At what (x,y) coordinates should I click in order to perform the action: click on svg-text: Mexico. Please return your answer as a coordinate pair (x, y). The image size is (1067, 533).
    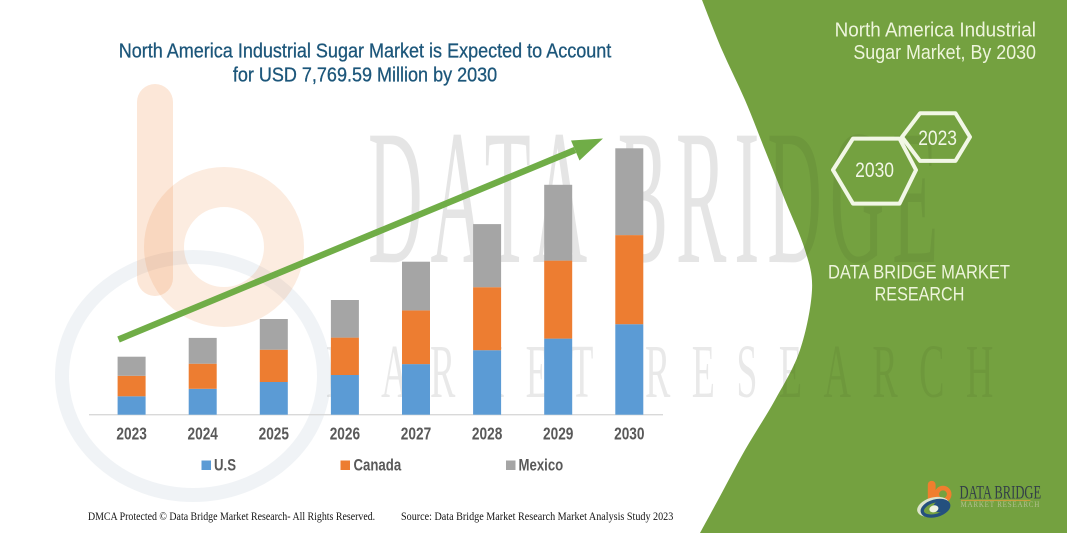
    Looking at the image, I should click on (541, 465).